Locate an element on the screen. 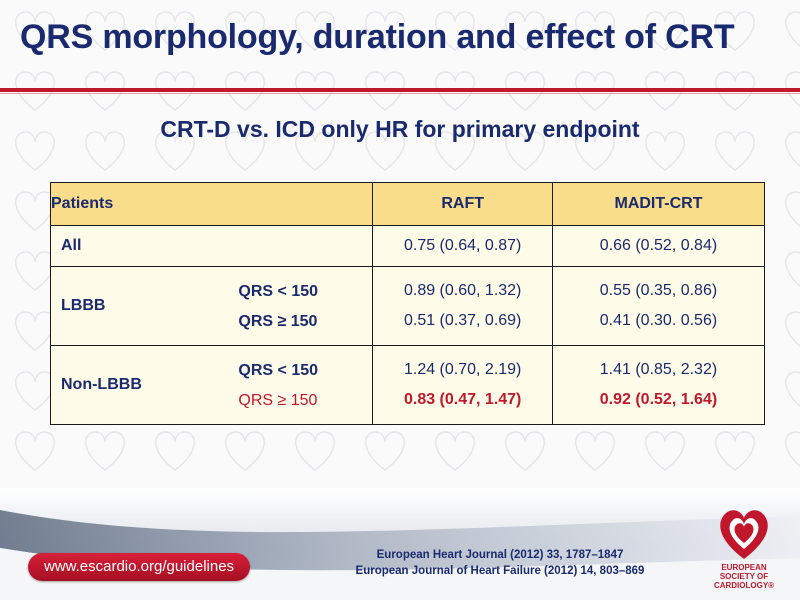 This screenshot has width=800, height=600. logo-line-3: CARDIOLOGY® is located at coordinates (744, 585).